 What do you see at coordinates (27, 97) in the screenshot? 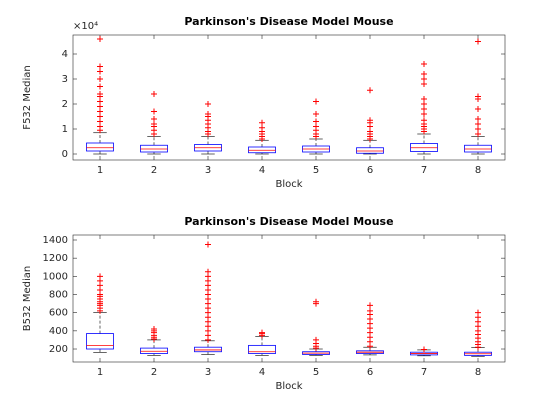
I see `y-axis-label: F532 Median` at bounding box center [27, 97].